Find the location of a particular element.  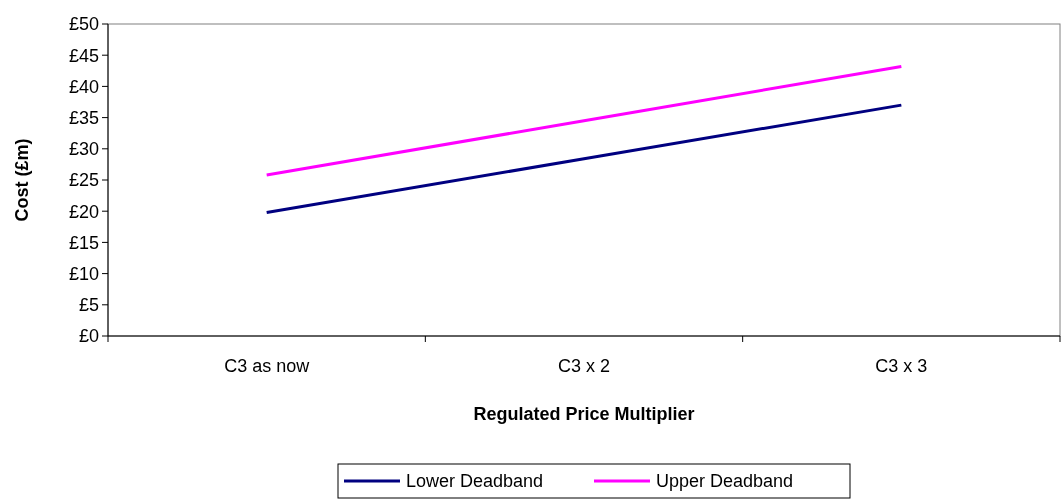

legend-label: Upper Deadband is located at coordinates (725, 481).